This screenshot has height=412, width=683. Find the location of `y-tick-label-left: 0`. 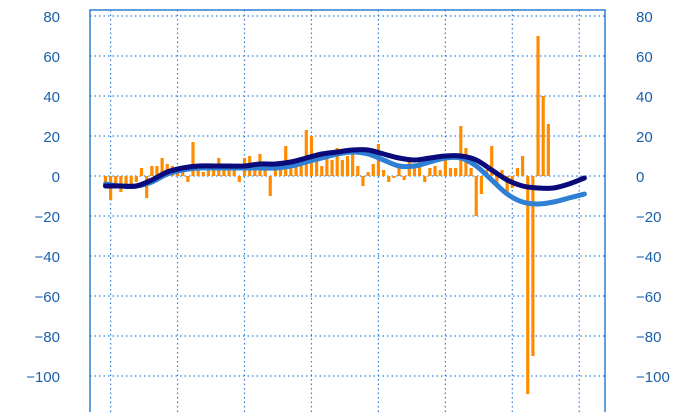

y-tick-label-left: 0 is located at coordinates (56, 177).